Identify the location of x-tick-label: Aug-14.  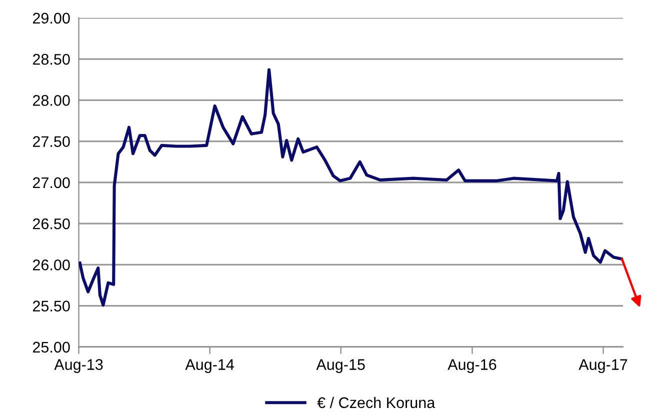
(209, 366).